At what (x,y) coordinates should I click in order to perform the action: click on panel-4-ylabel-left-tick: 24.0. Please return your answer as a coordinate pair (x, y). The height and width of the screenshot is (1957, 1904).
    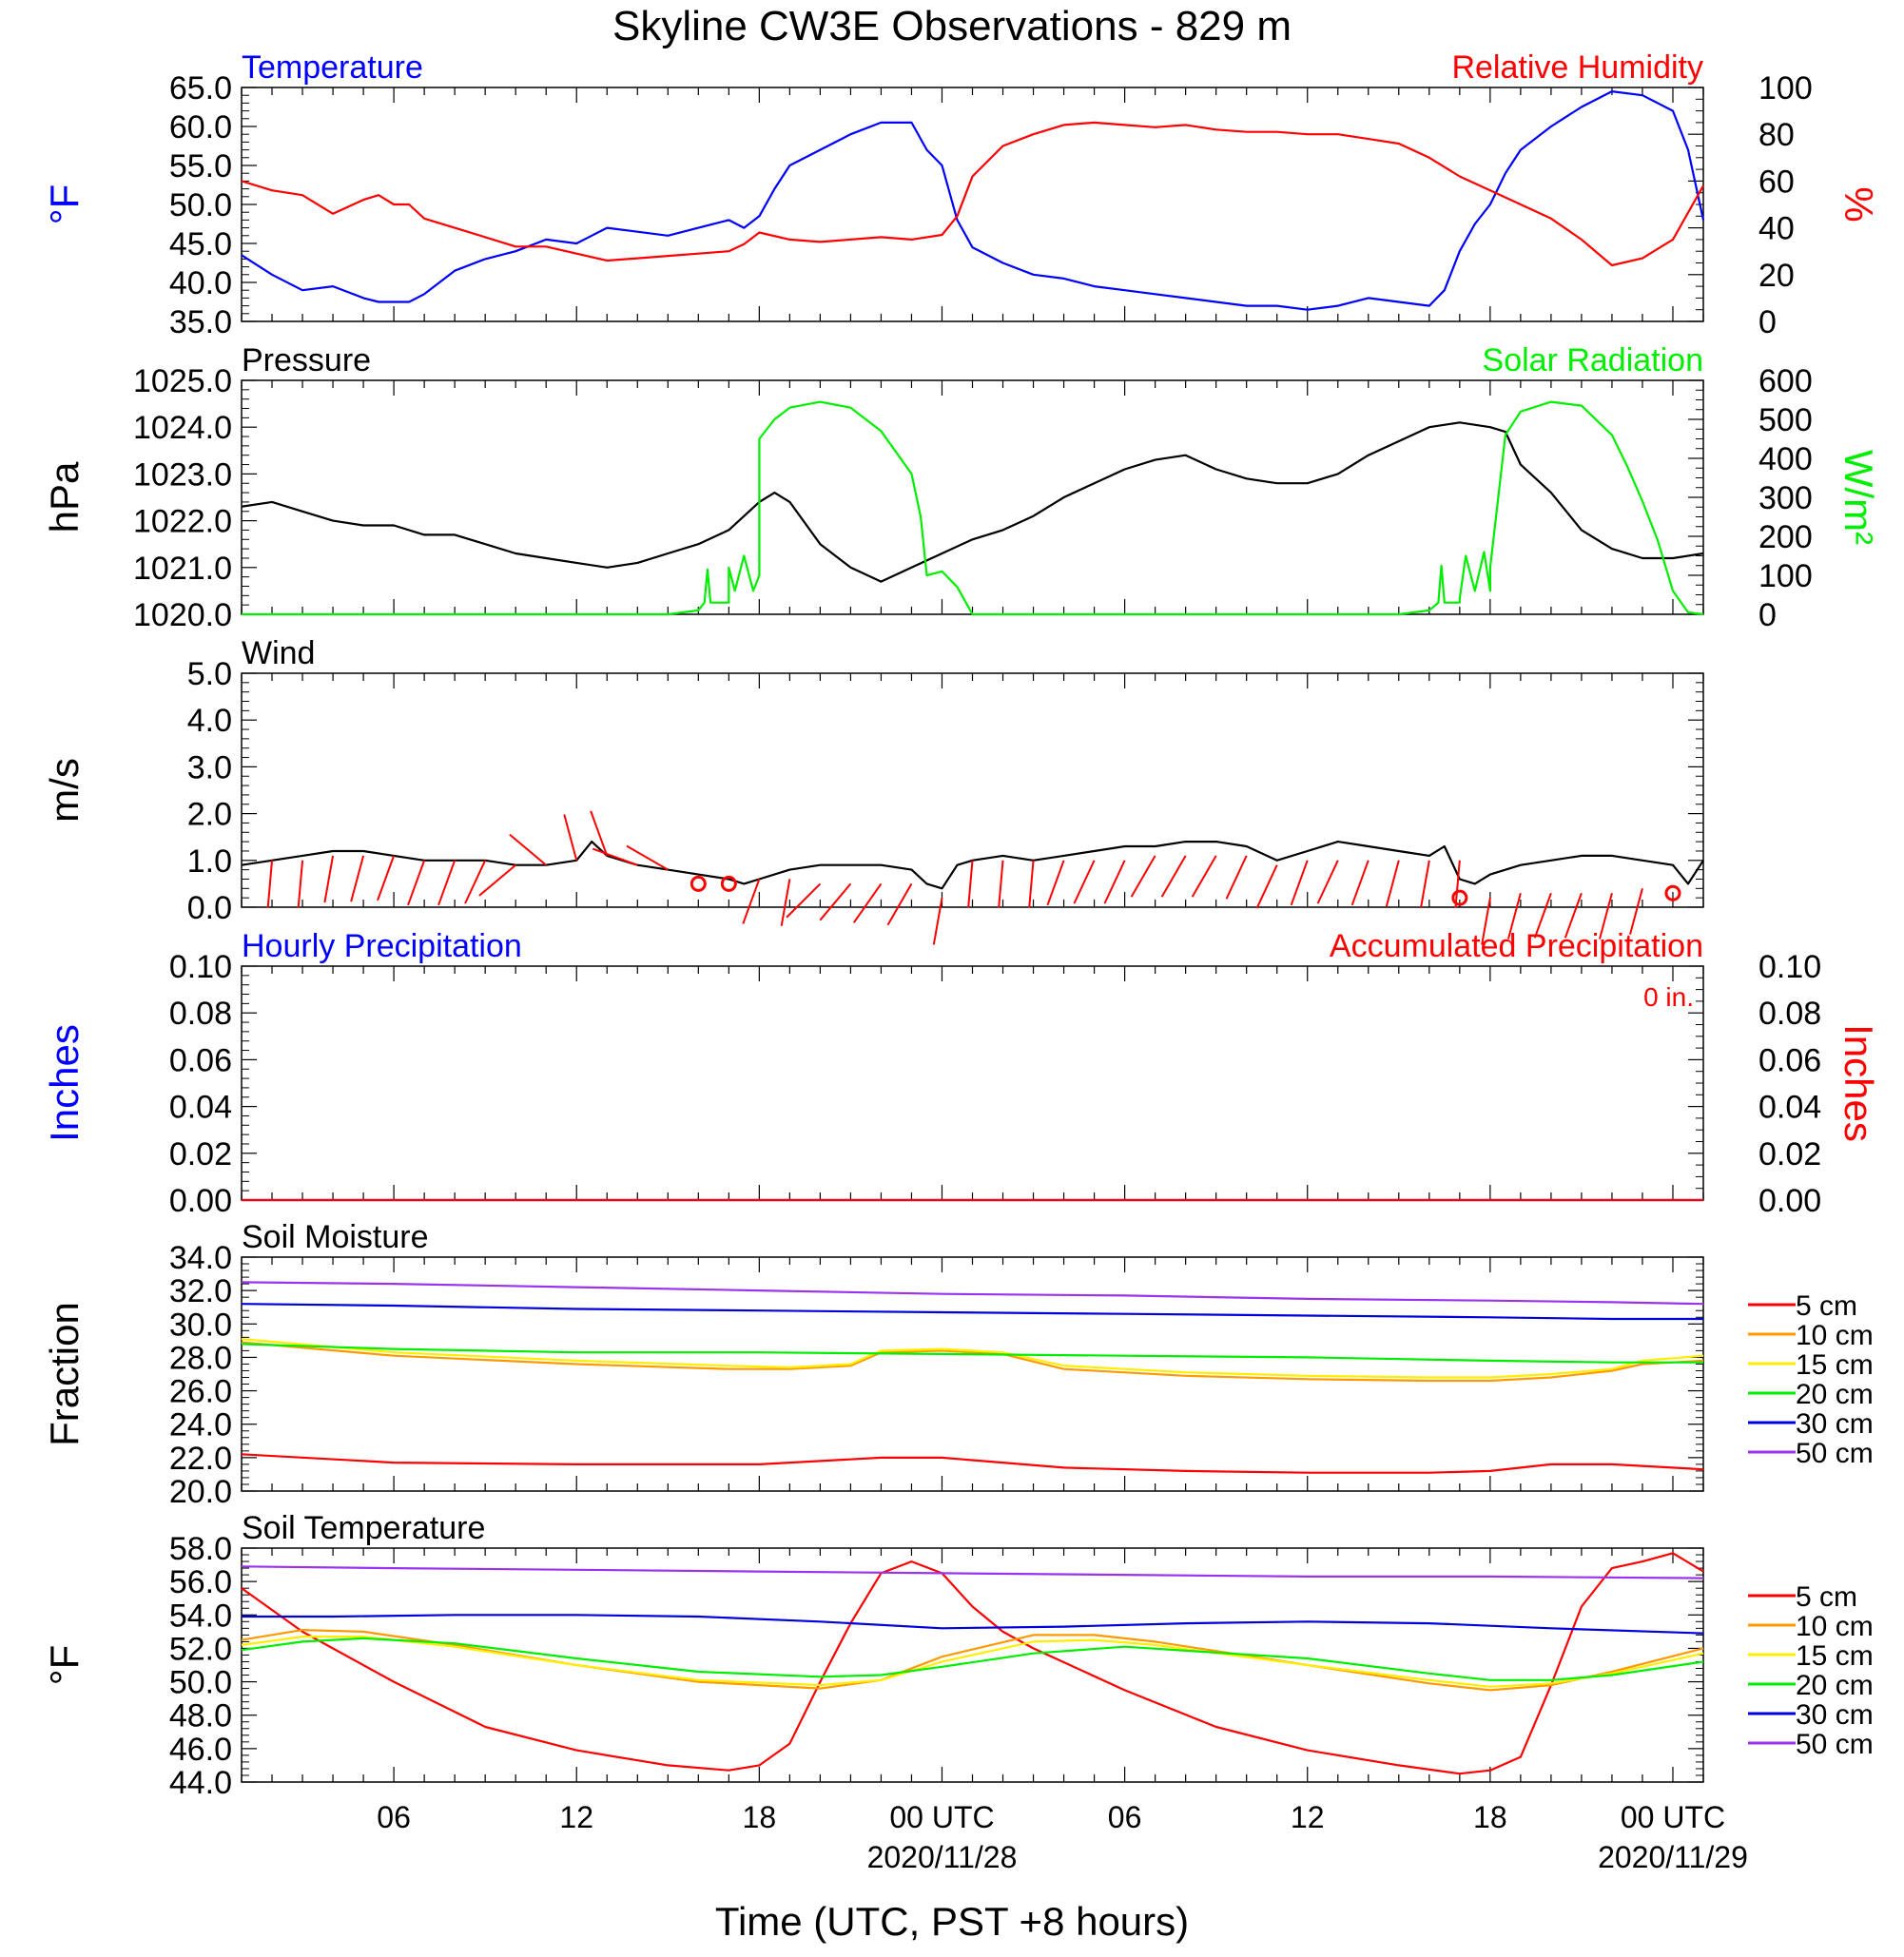
    Looking at the image, I should click on (201, 1425).